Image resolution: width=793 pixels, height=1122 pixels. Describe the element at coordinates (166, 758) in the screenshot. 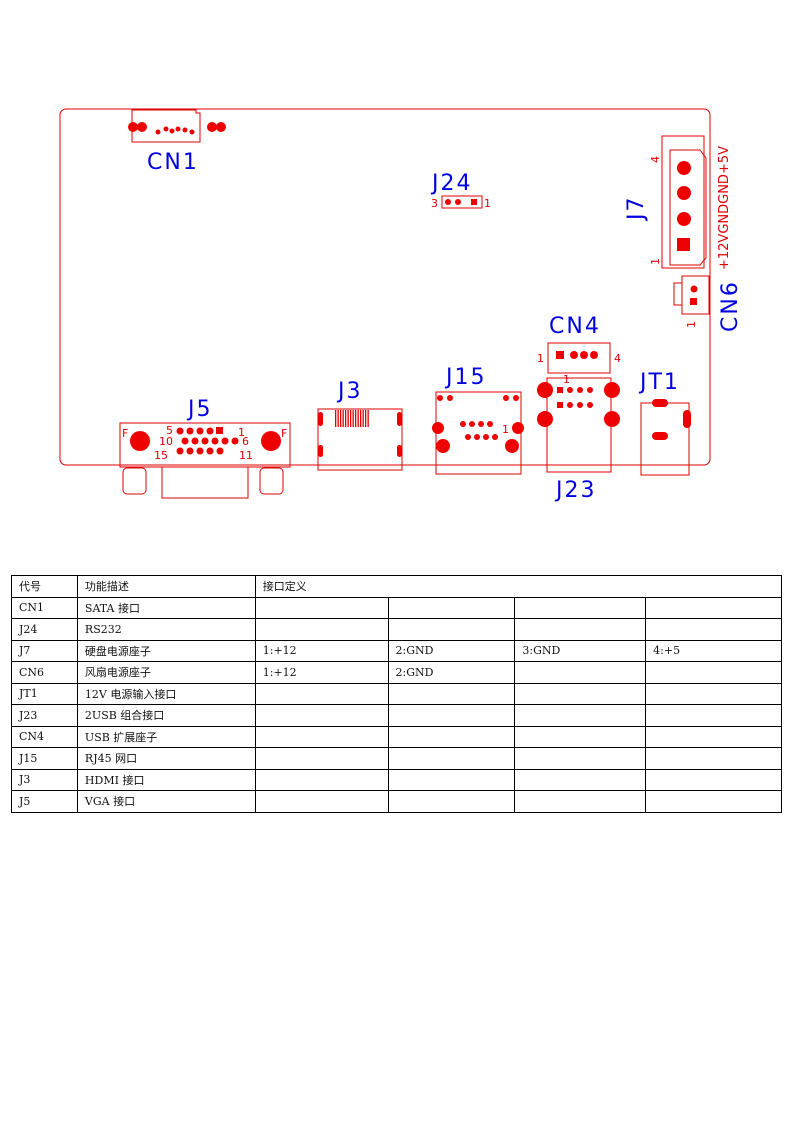

I see `cell-desc: RJ45 网口` at that location.